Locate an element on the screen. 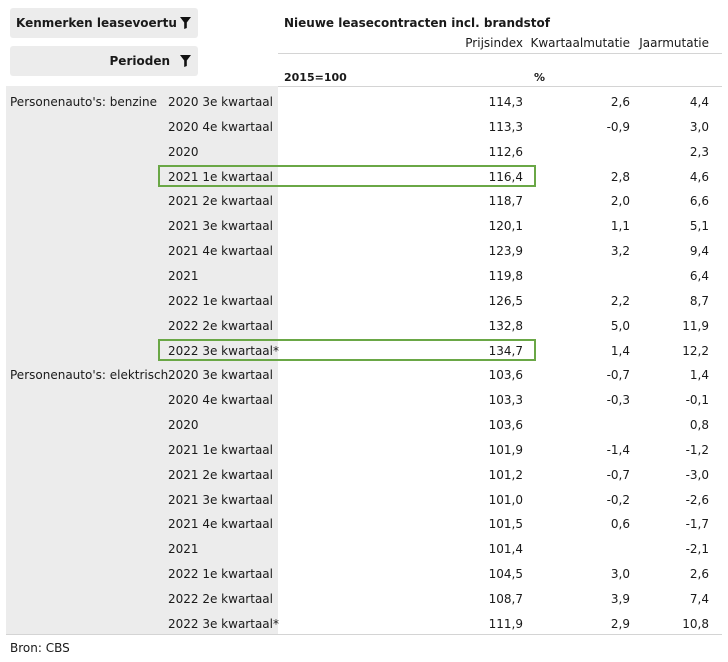 This screenshot has height=662, width=728. cell-kwartaalmutatie: 2,8 is located at coordinates (620, 177).